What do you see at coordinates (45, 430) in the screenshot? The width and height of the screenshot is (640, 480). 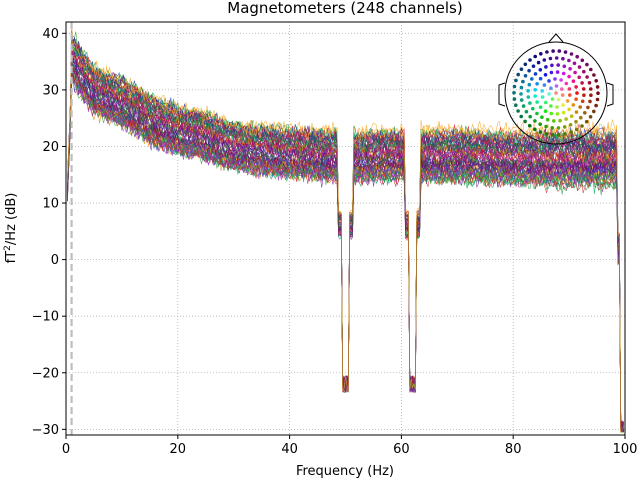 I see `y-tick-label: −30` at bounding box center [45, 430].